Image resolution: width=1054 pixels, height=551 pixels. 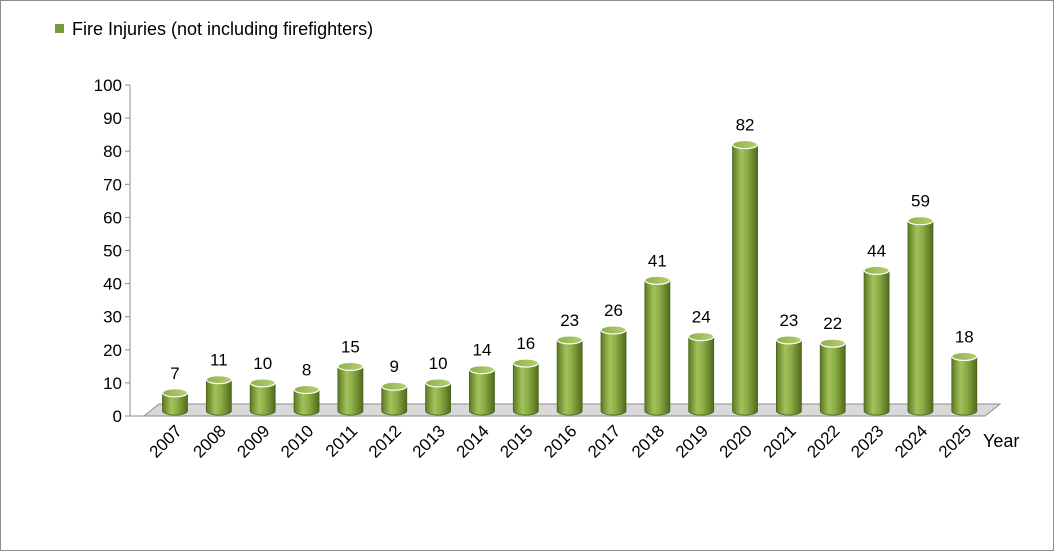 I want to click on bar-2008: 11, so click(x=218, y=383).